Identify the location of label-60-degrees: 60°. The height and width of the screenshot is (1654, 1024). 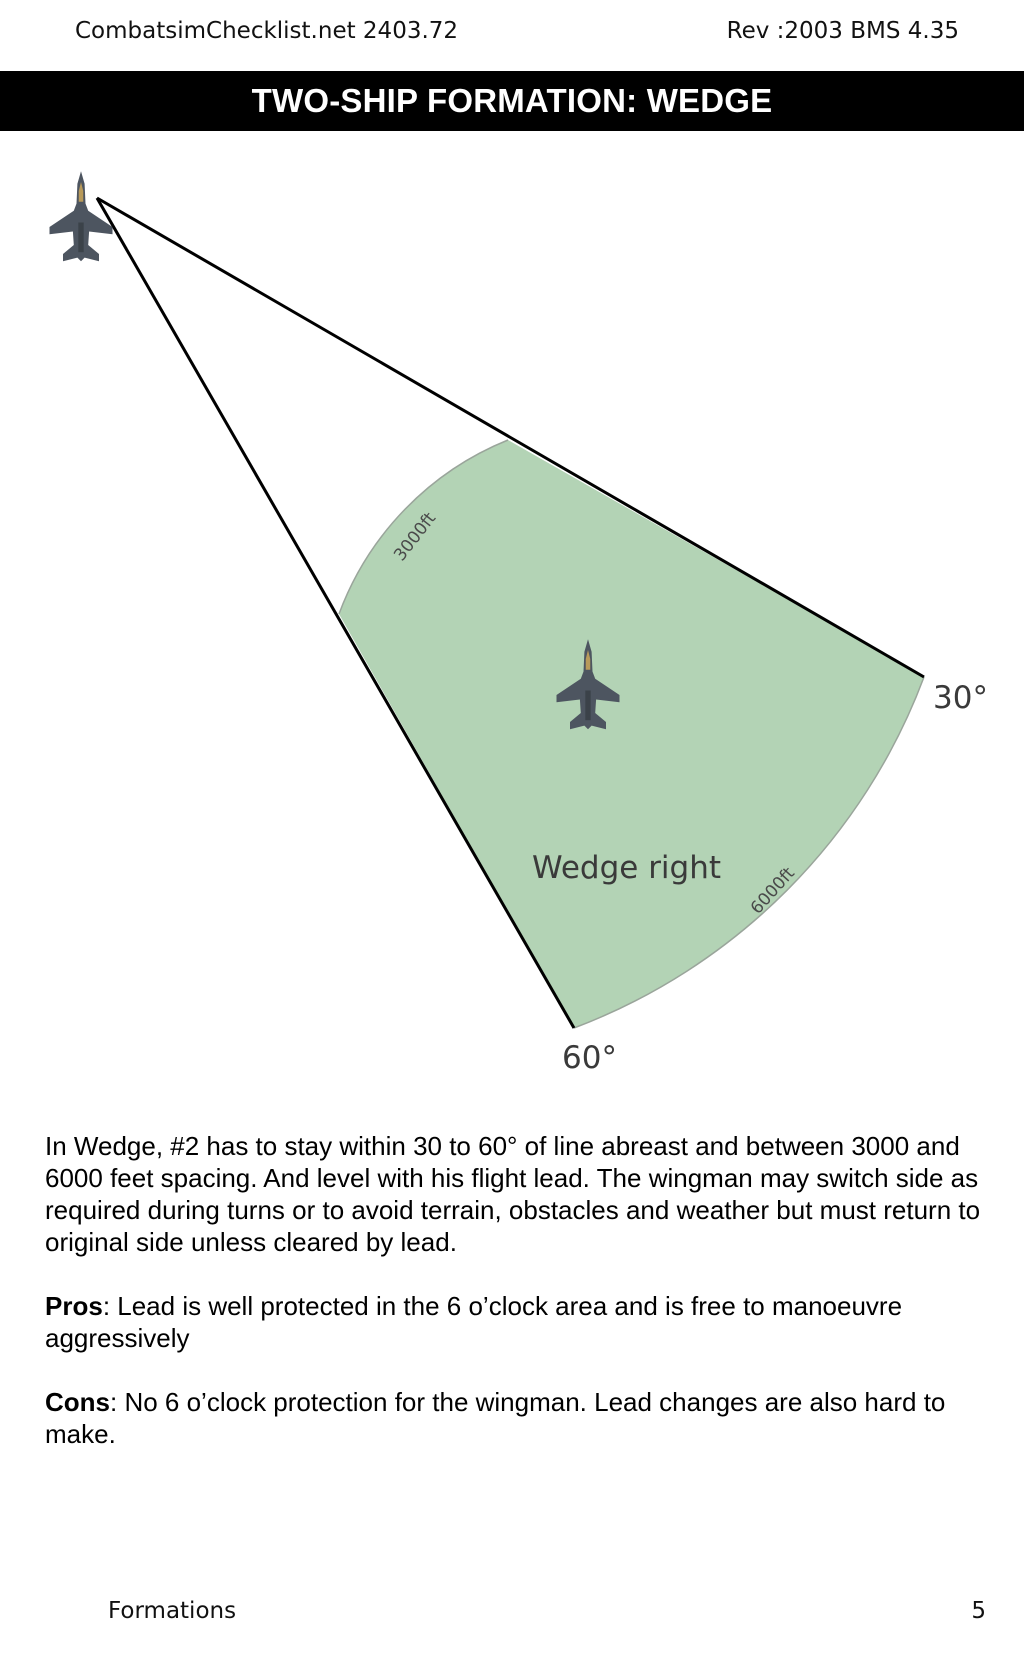
(589, 1058).